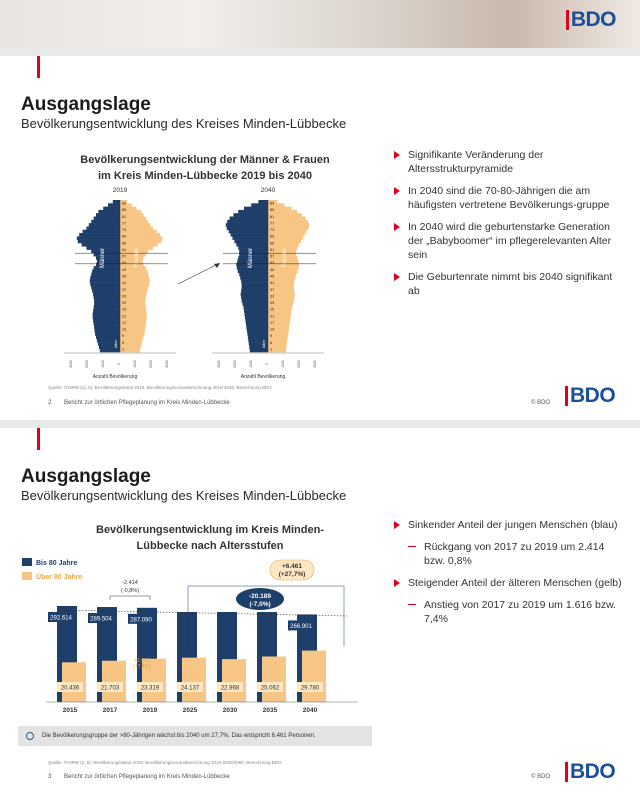  What do you see at coordinates (124, 270) in the screenshot?
I see `age-tick-label: 49` at bounding box center [124, 270].